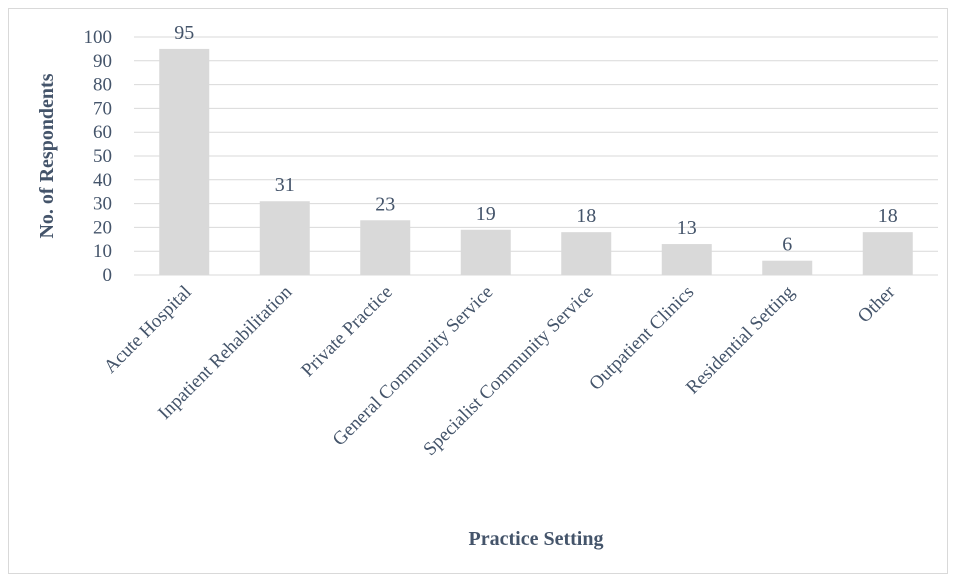  What do you see at coordinates (641, 338) in the screenshot?
I see `x-tick-label: Outpatient Clinics` at bounding box center [641, 338].